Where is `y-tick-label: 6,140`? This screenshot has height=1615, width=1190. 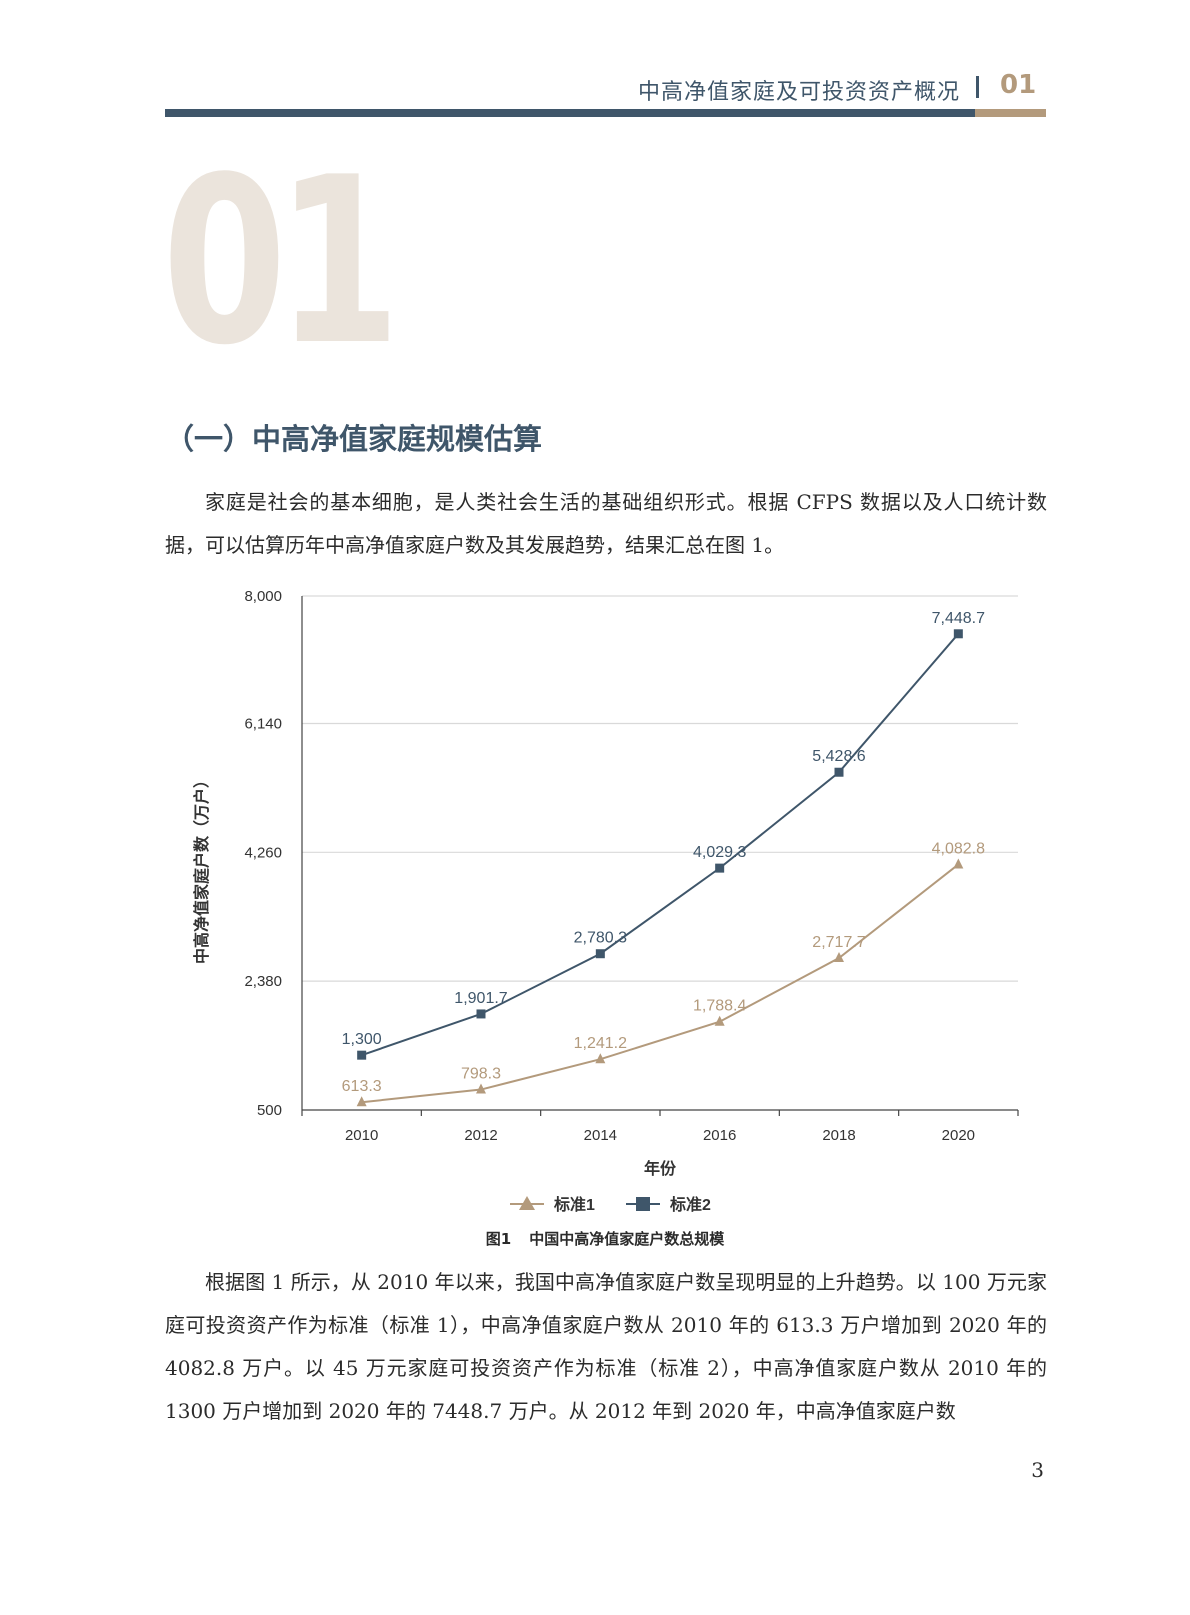
y-tick-label: 6,140 is located at coordinates (263, 723).